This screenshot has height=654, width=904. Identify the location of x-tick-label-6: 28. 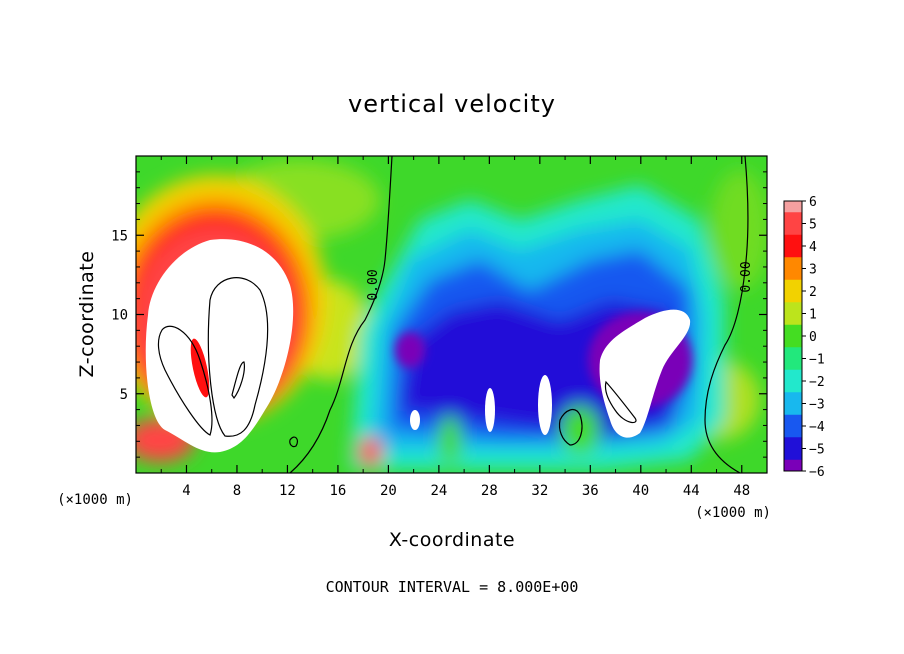
(489, 491).